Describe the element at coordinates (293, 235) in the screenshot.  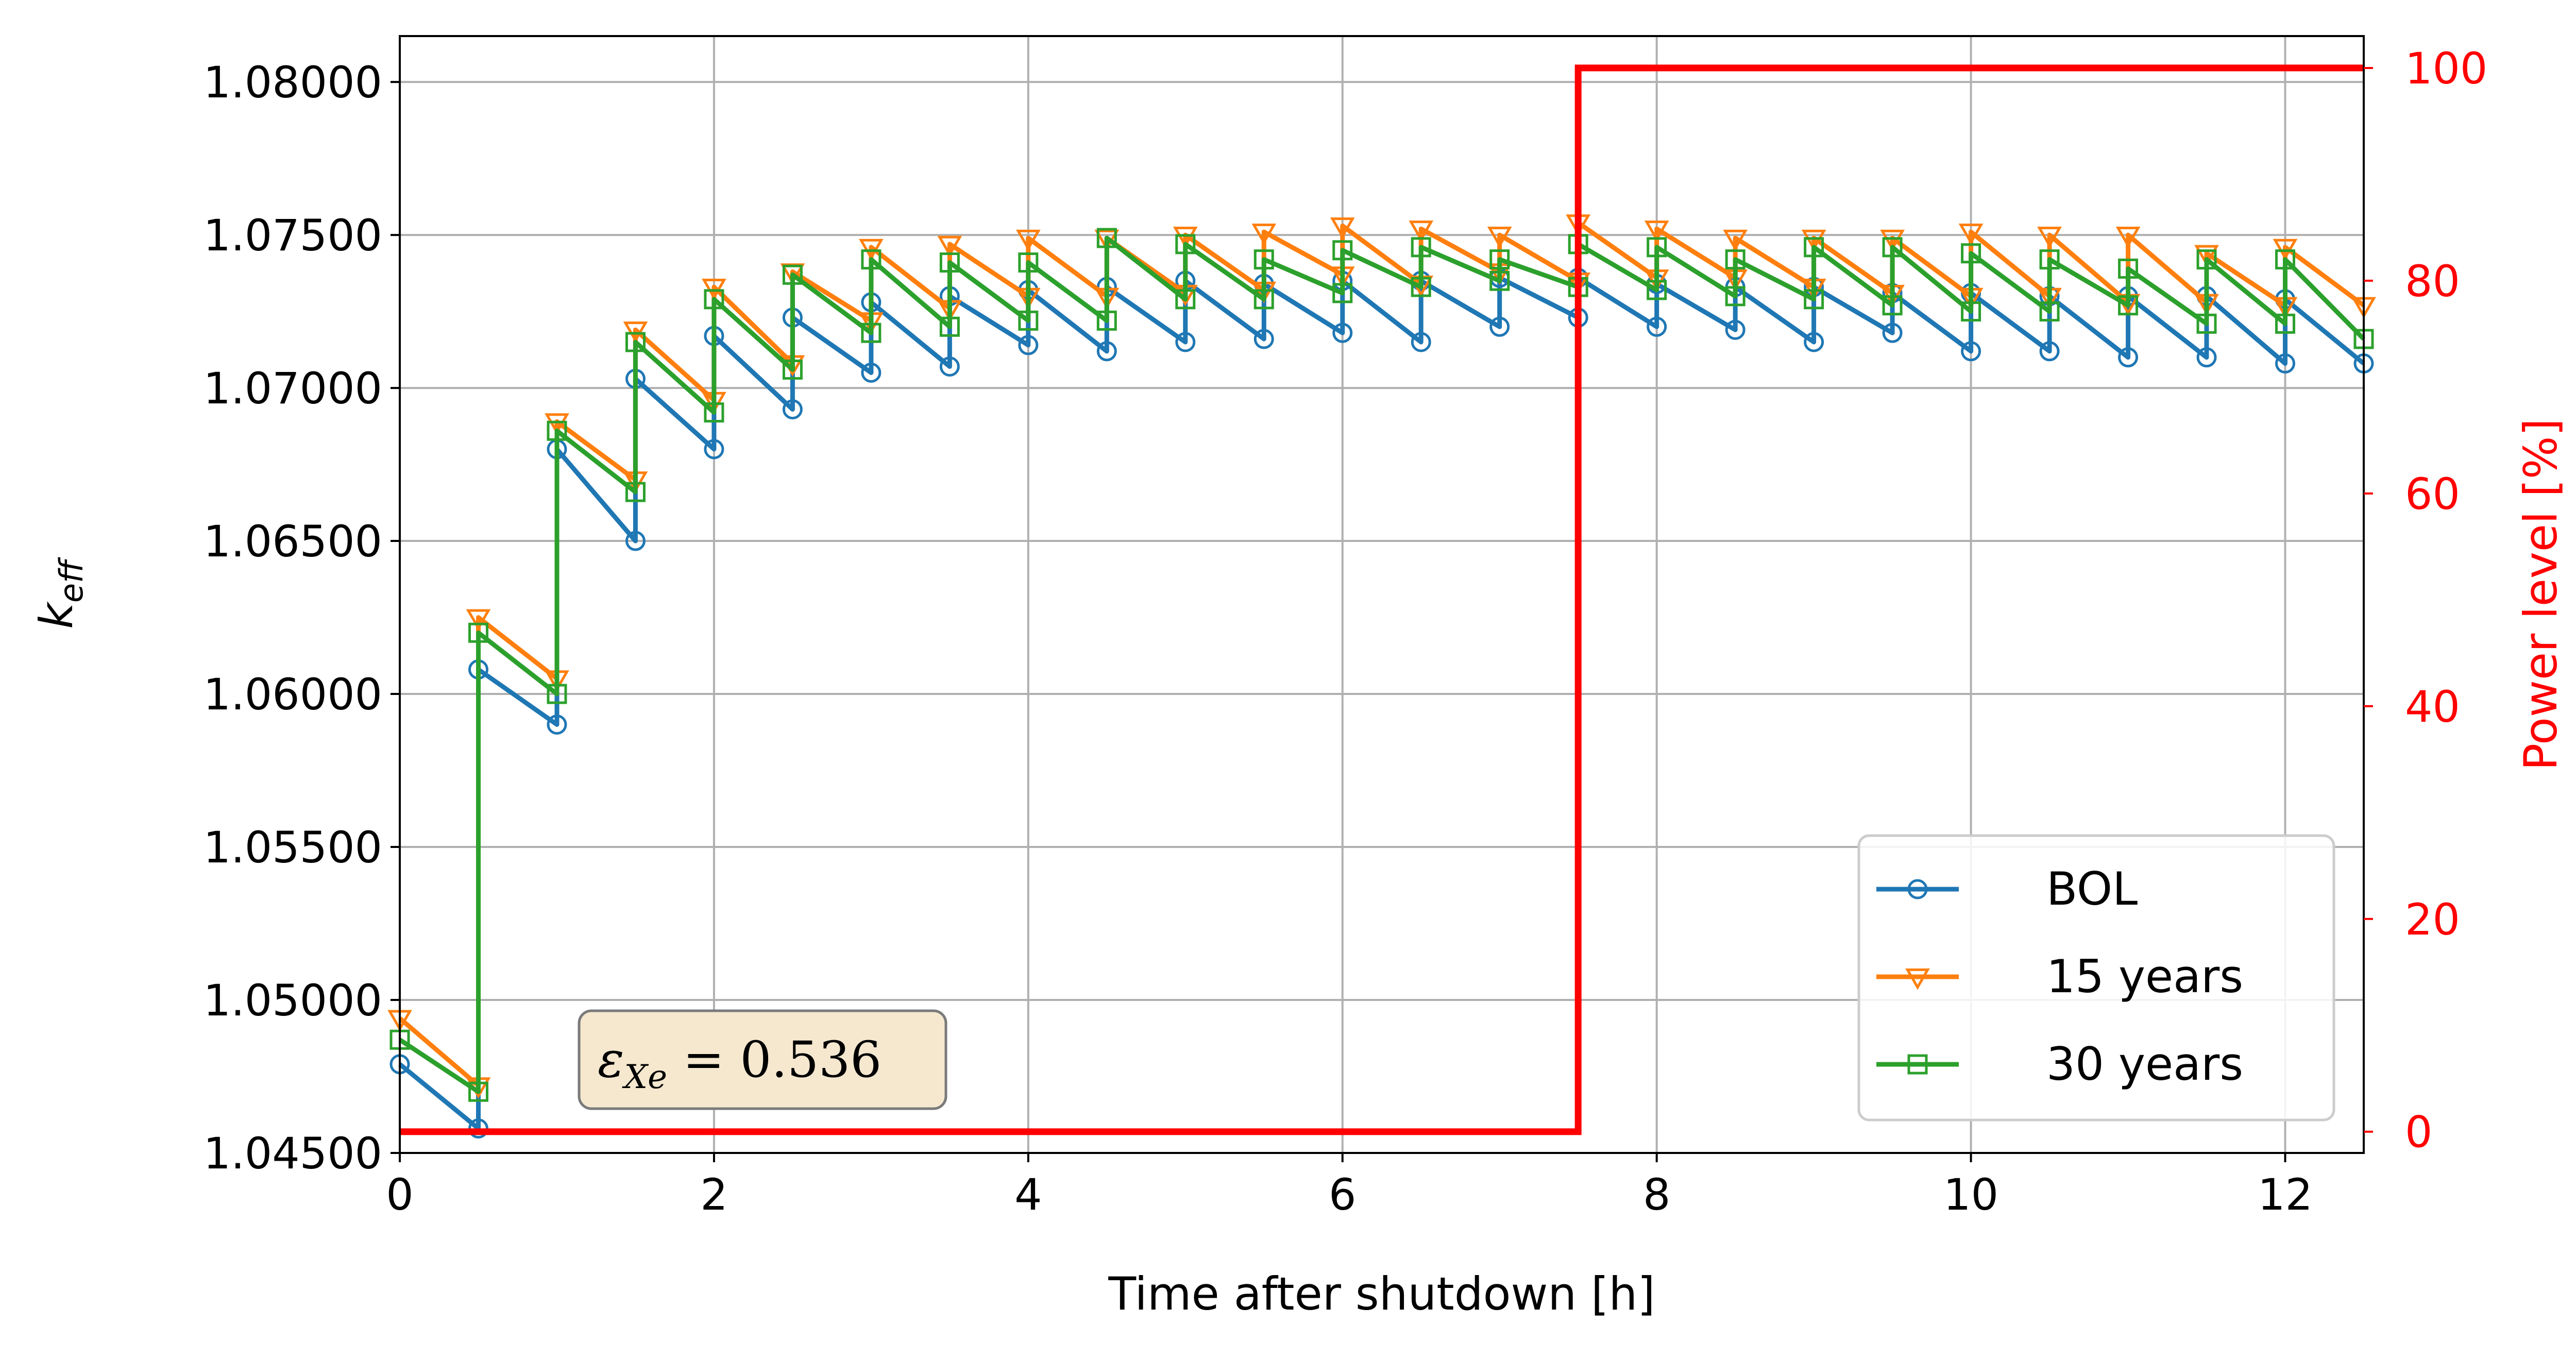
I see `y-tick-label: 1.07500` at that location.